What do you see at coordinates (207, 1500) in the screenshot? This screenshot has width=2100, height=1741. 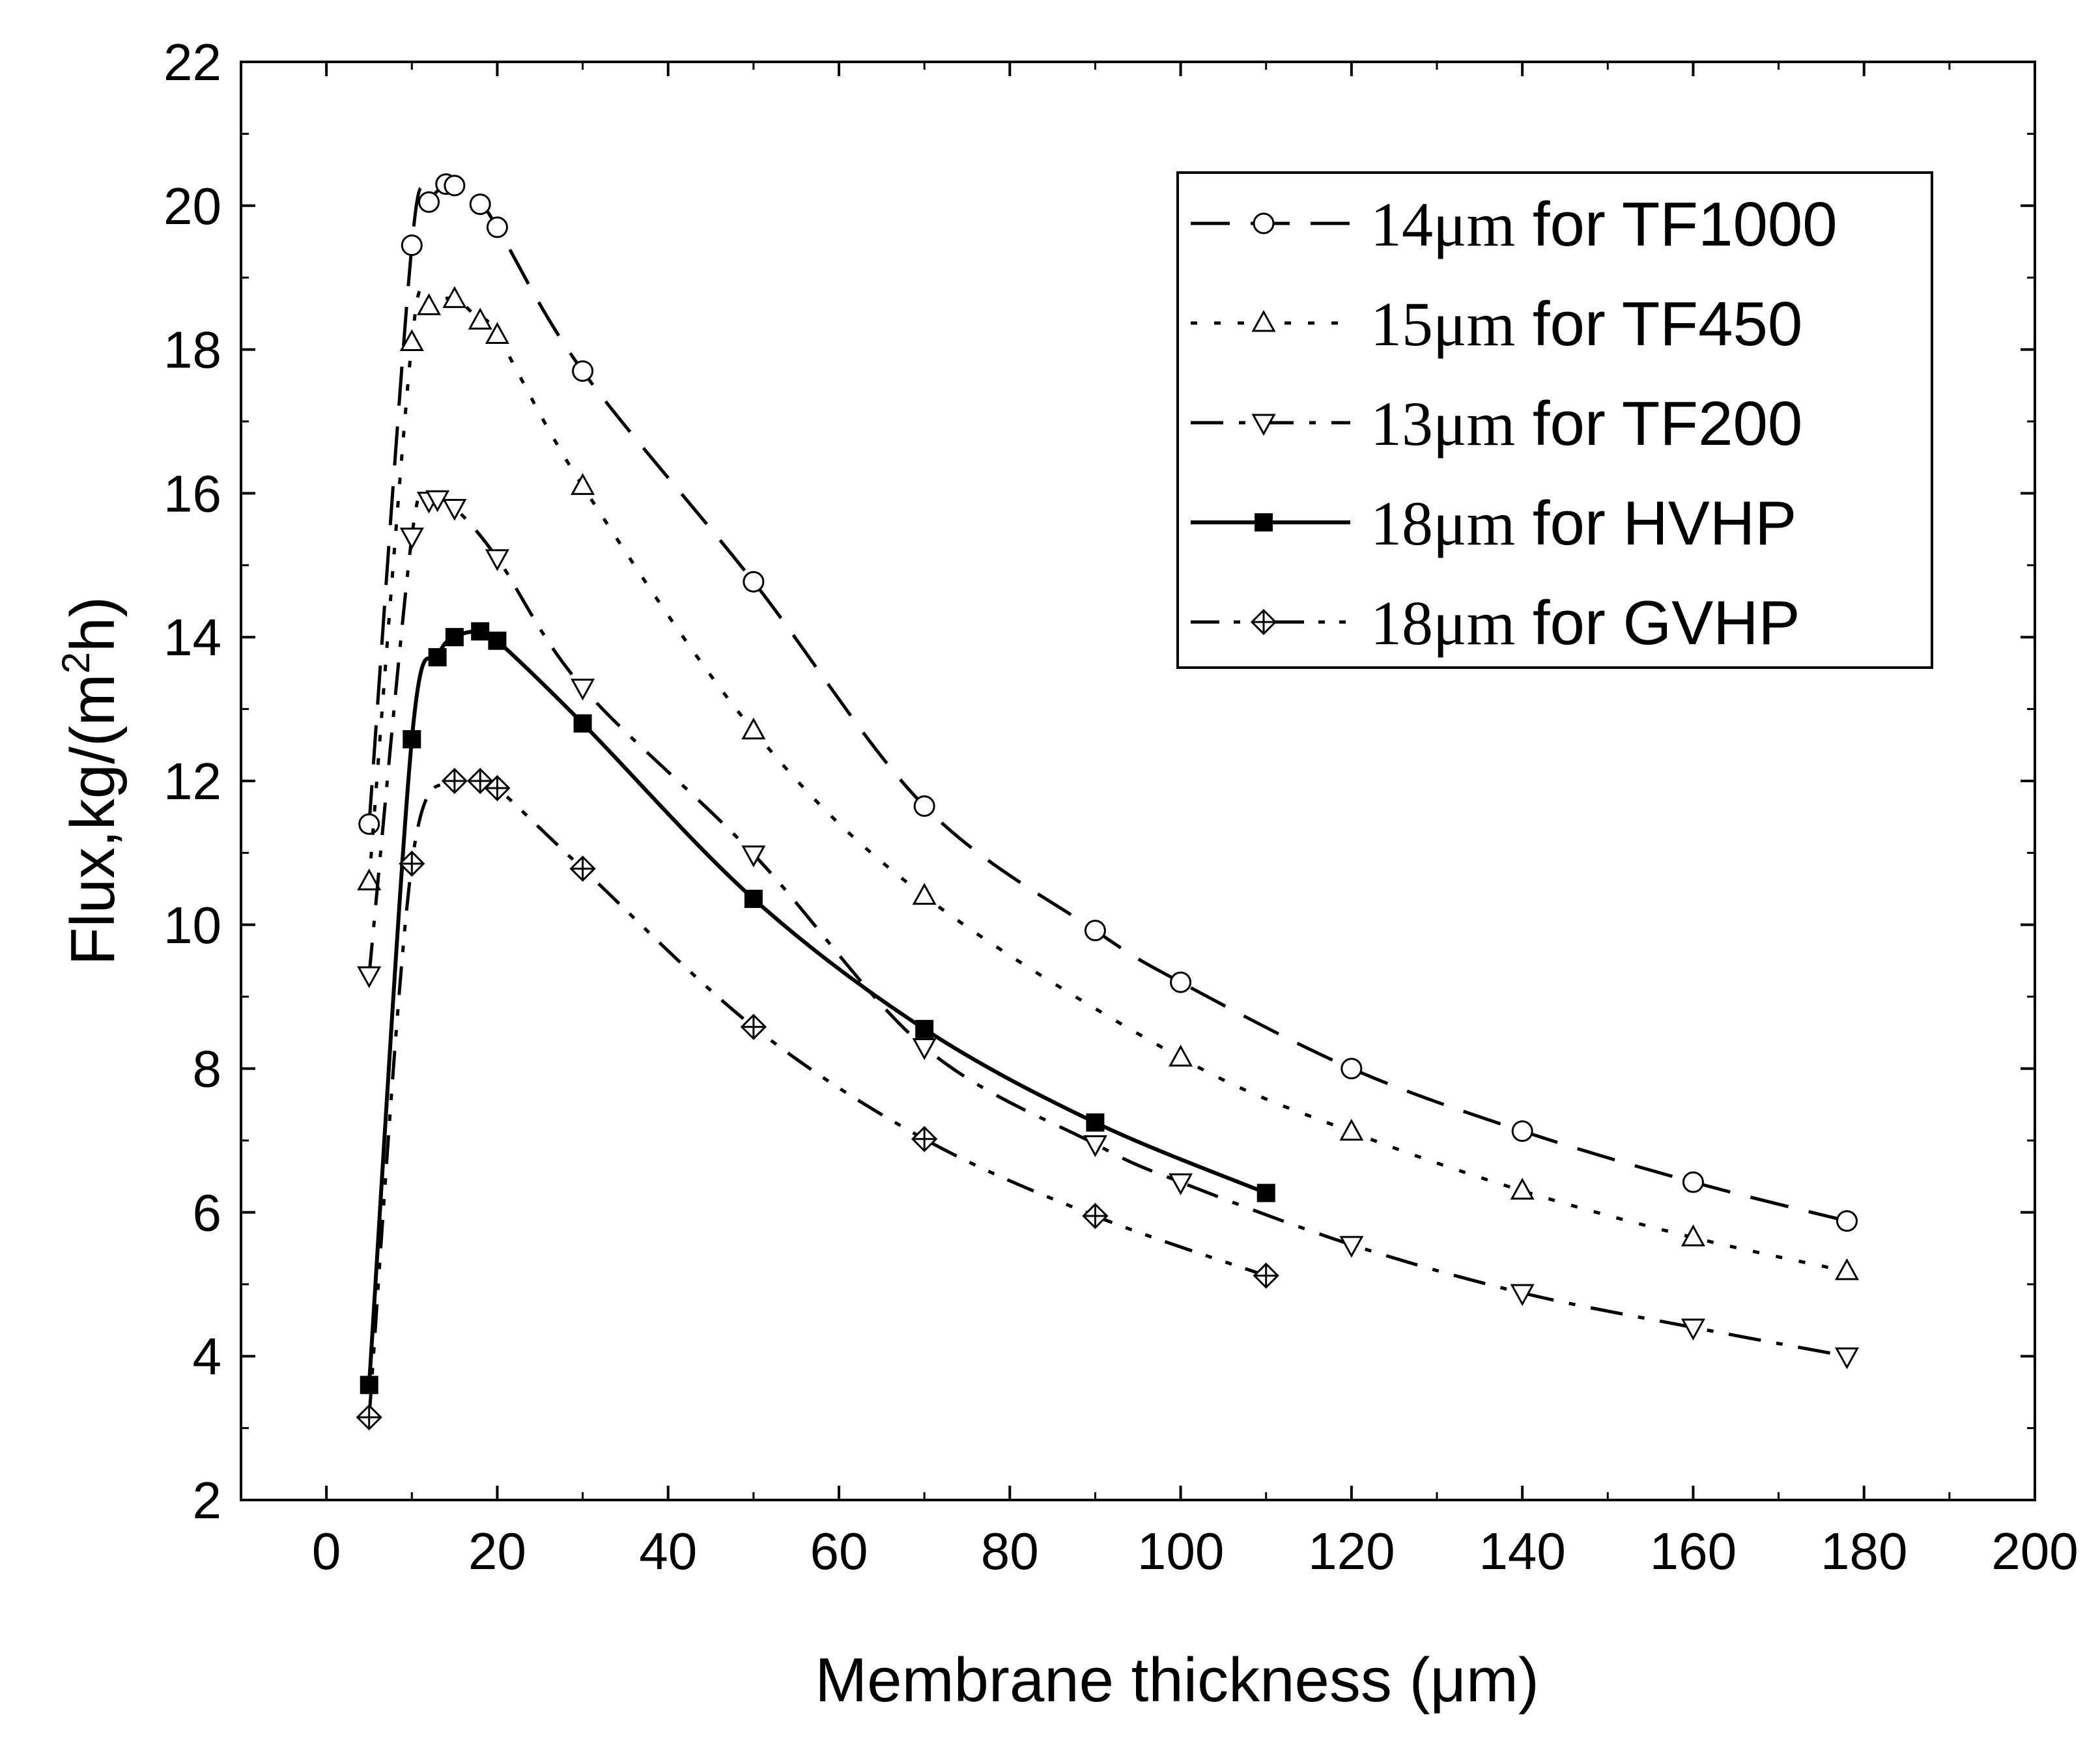 I see `y-tick-label: 2` at bounding box center [207, 1500].